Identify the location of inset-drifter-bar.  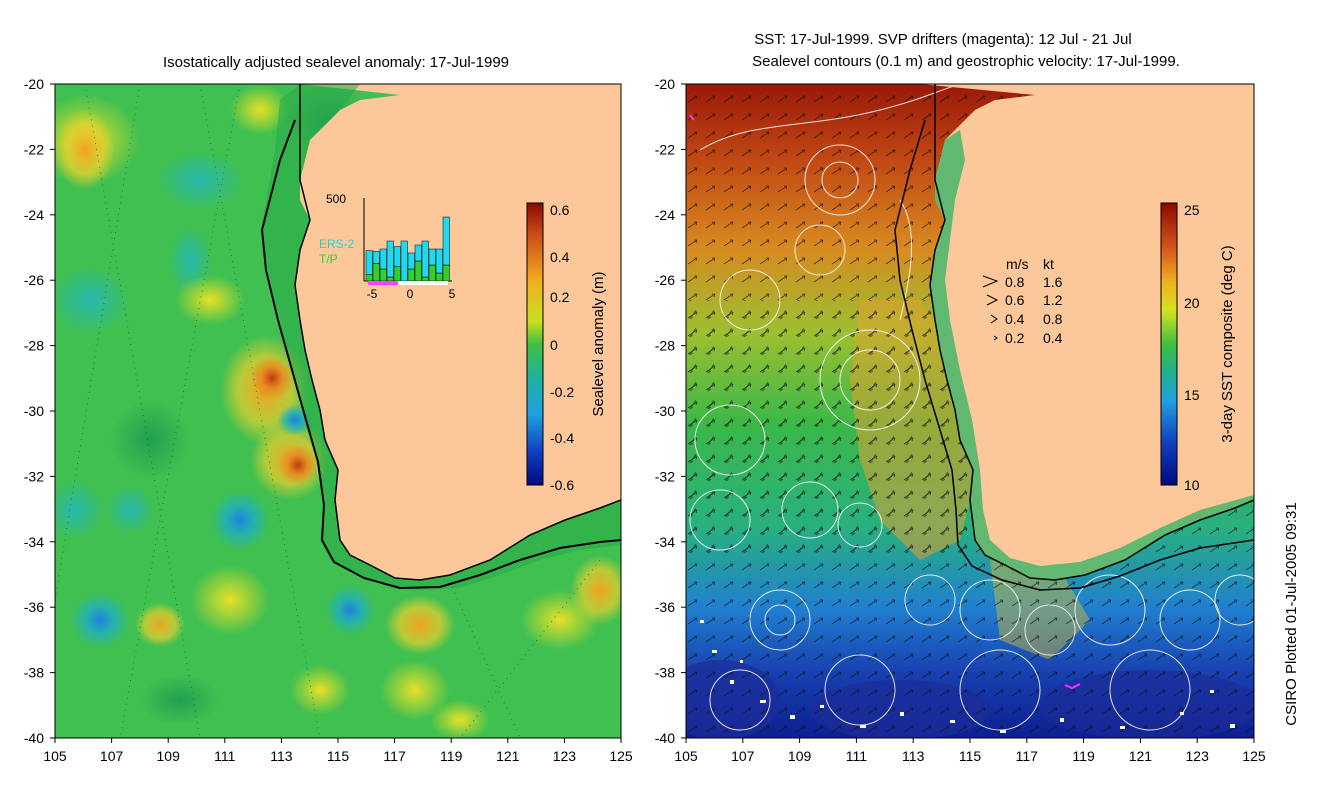
(383, 283).